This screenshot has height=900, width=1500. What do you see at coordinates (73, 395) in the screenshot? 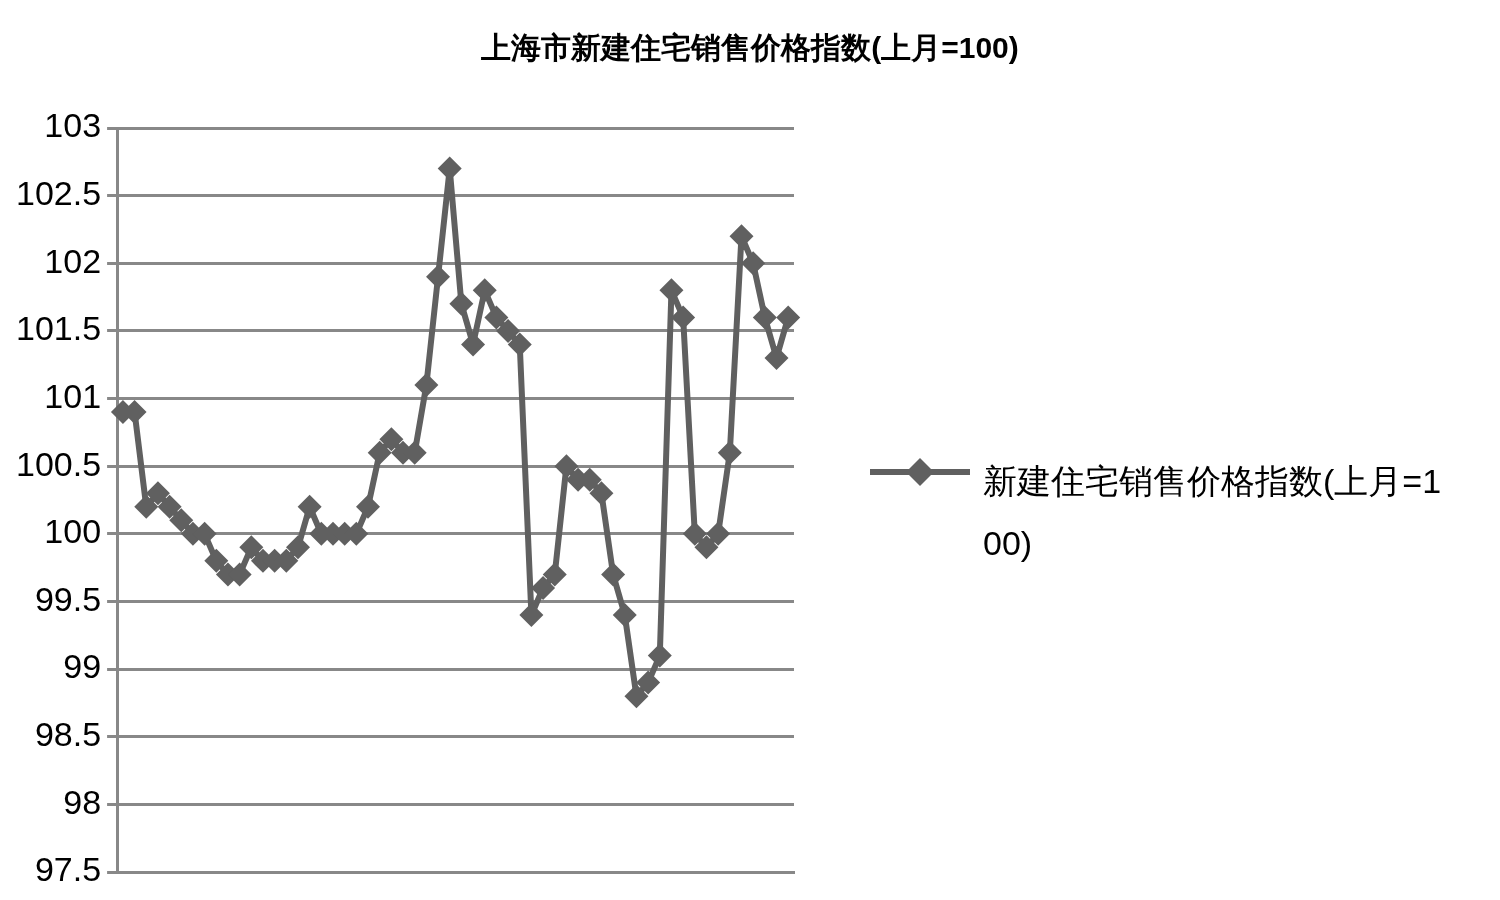
I see `y-tick-label: 101` at bounding box center [73, 395].